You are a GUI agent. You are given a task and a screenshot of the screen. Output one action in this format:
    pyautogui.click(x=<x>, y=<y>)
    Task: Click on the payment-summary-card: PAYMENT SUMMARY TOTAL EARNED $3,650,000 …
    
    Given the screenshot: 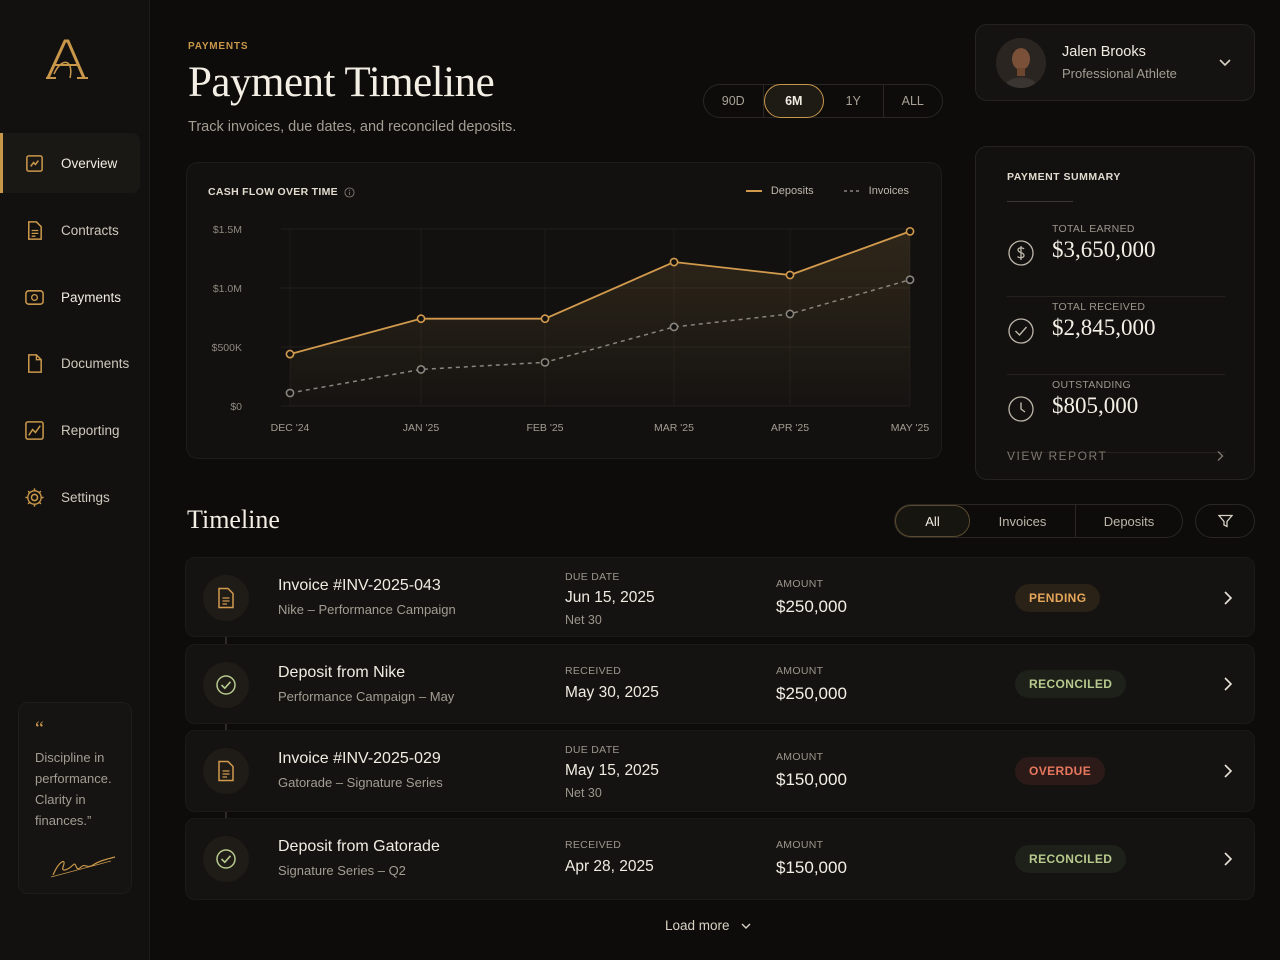 What is the action you would take?
    pyautogui.click(x=1115, y=313)
    